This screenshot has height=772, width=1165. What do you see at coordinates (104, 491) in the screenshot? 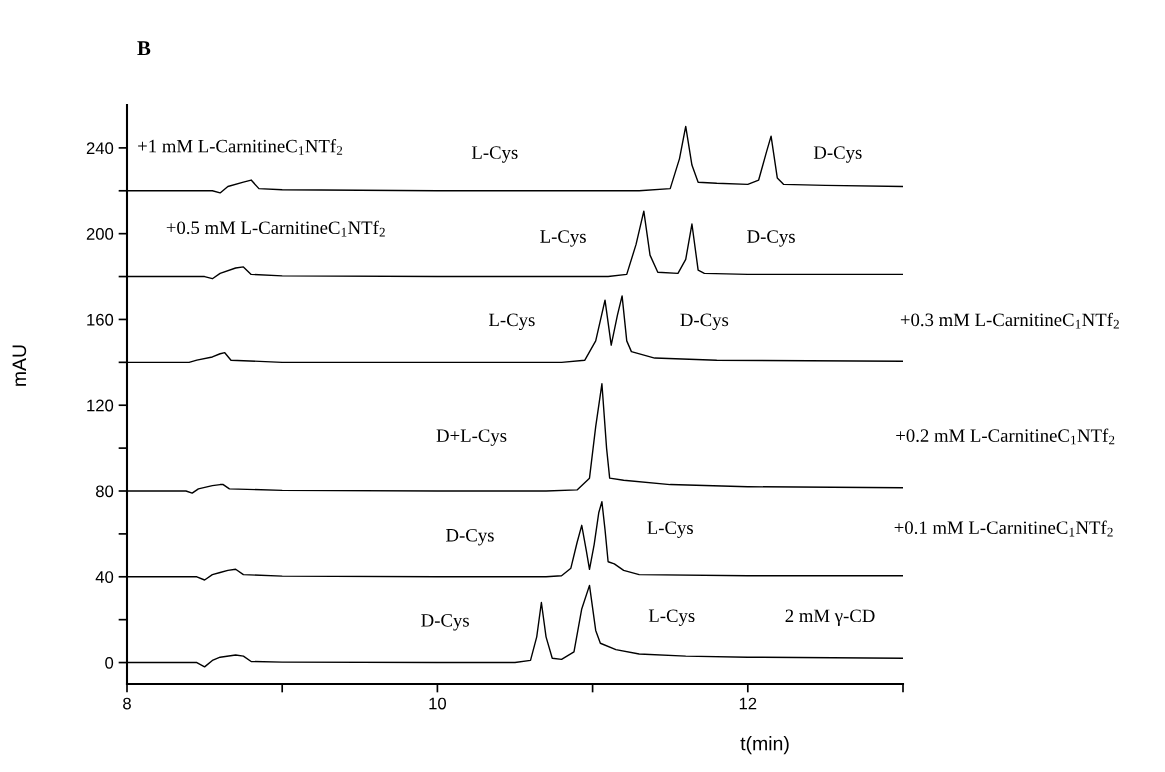
I see `y-tick-label: 80` at bounding box center [104, 491].